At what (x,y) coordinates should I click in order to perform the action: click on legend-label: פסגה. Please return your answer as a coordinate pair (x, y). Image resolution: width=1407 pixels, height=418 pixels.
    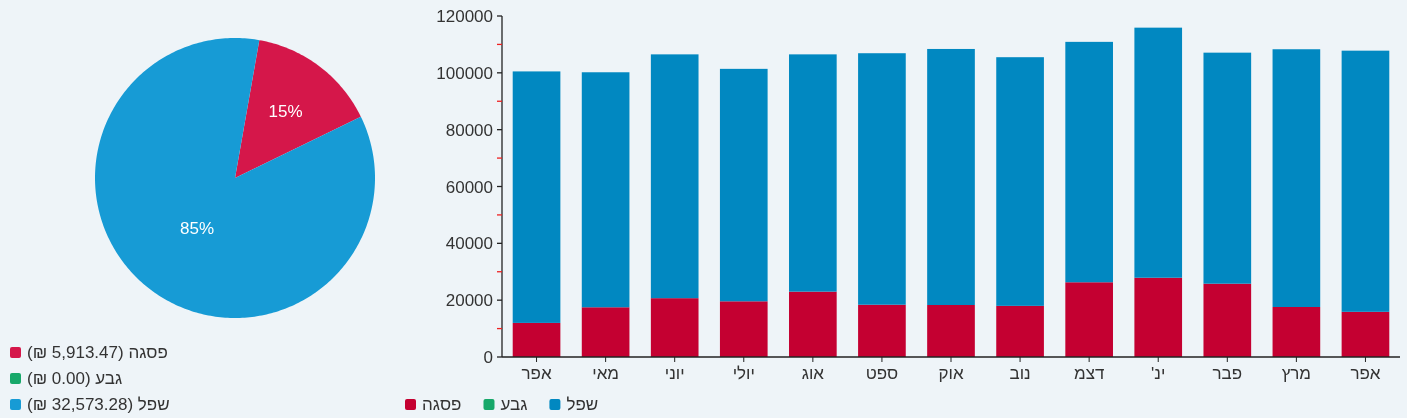
    Looking at the image, I should click on (442, 404).